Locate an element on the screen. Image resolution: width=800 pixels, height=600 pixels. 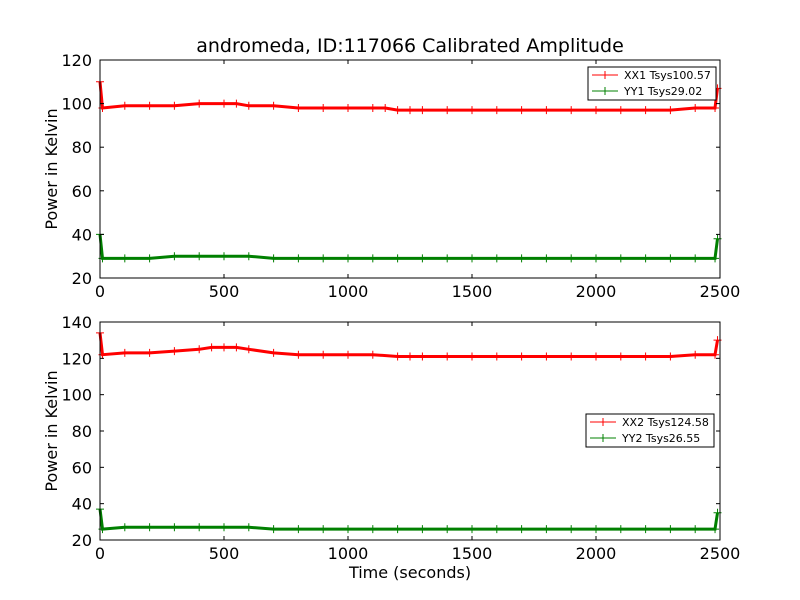
bottom-x-tick-label: 1500 is located at coordinates (472, 553).